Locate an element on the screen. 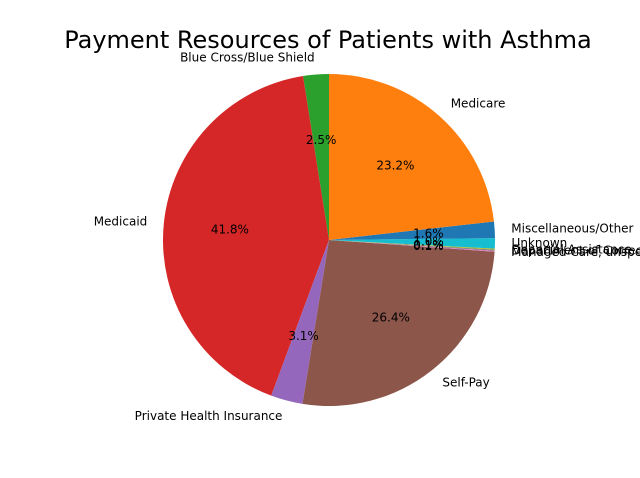  pie-slice-miscellaneous-other is located at coordinates (412, 230).